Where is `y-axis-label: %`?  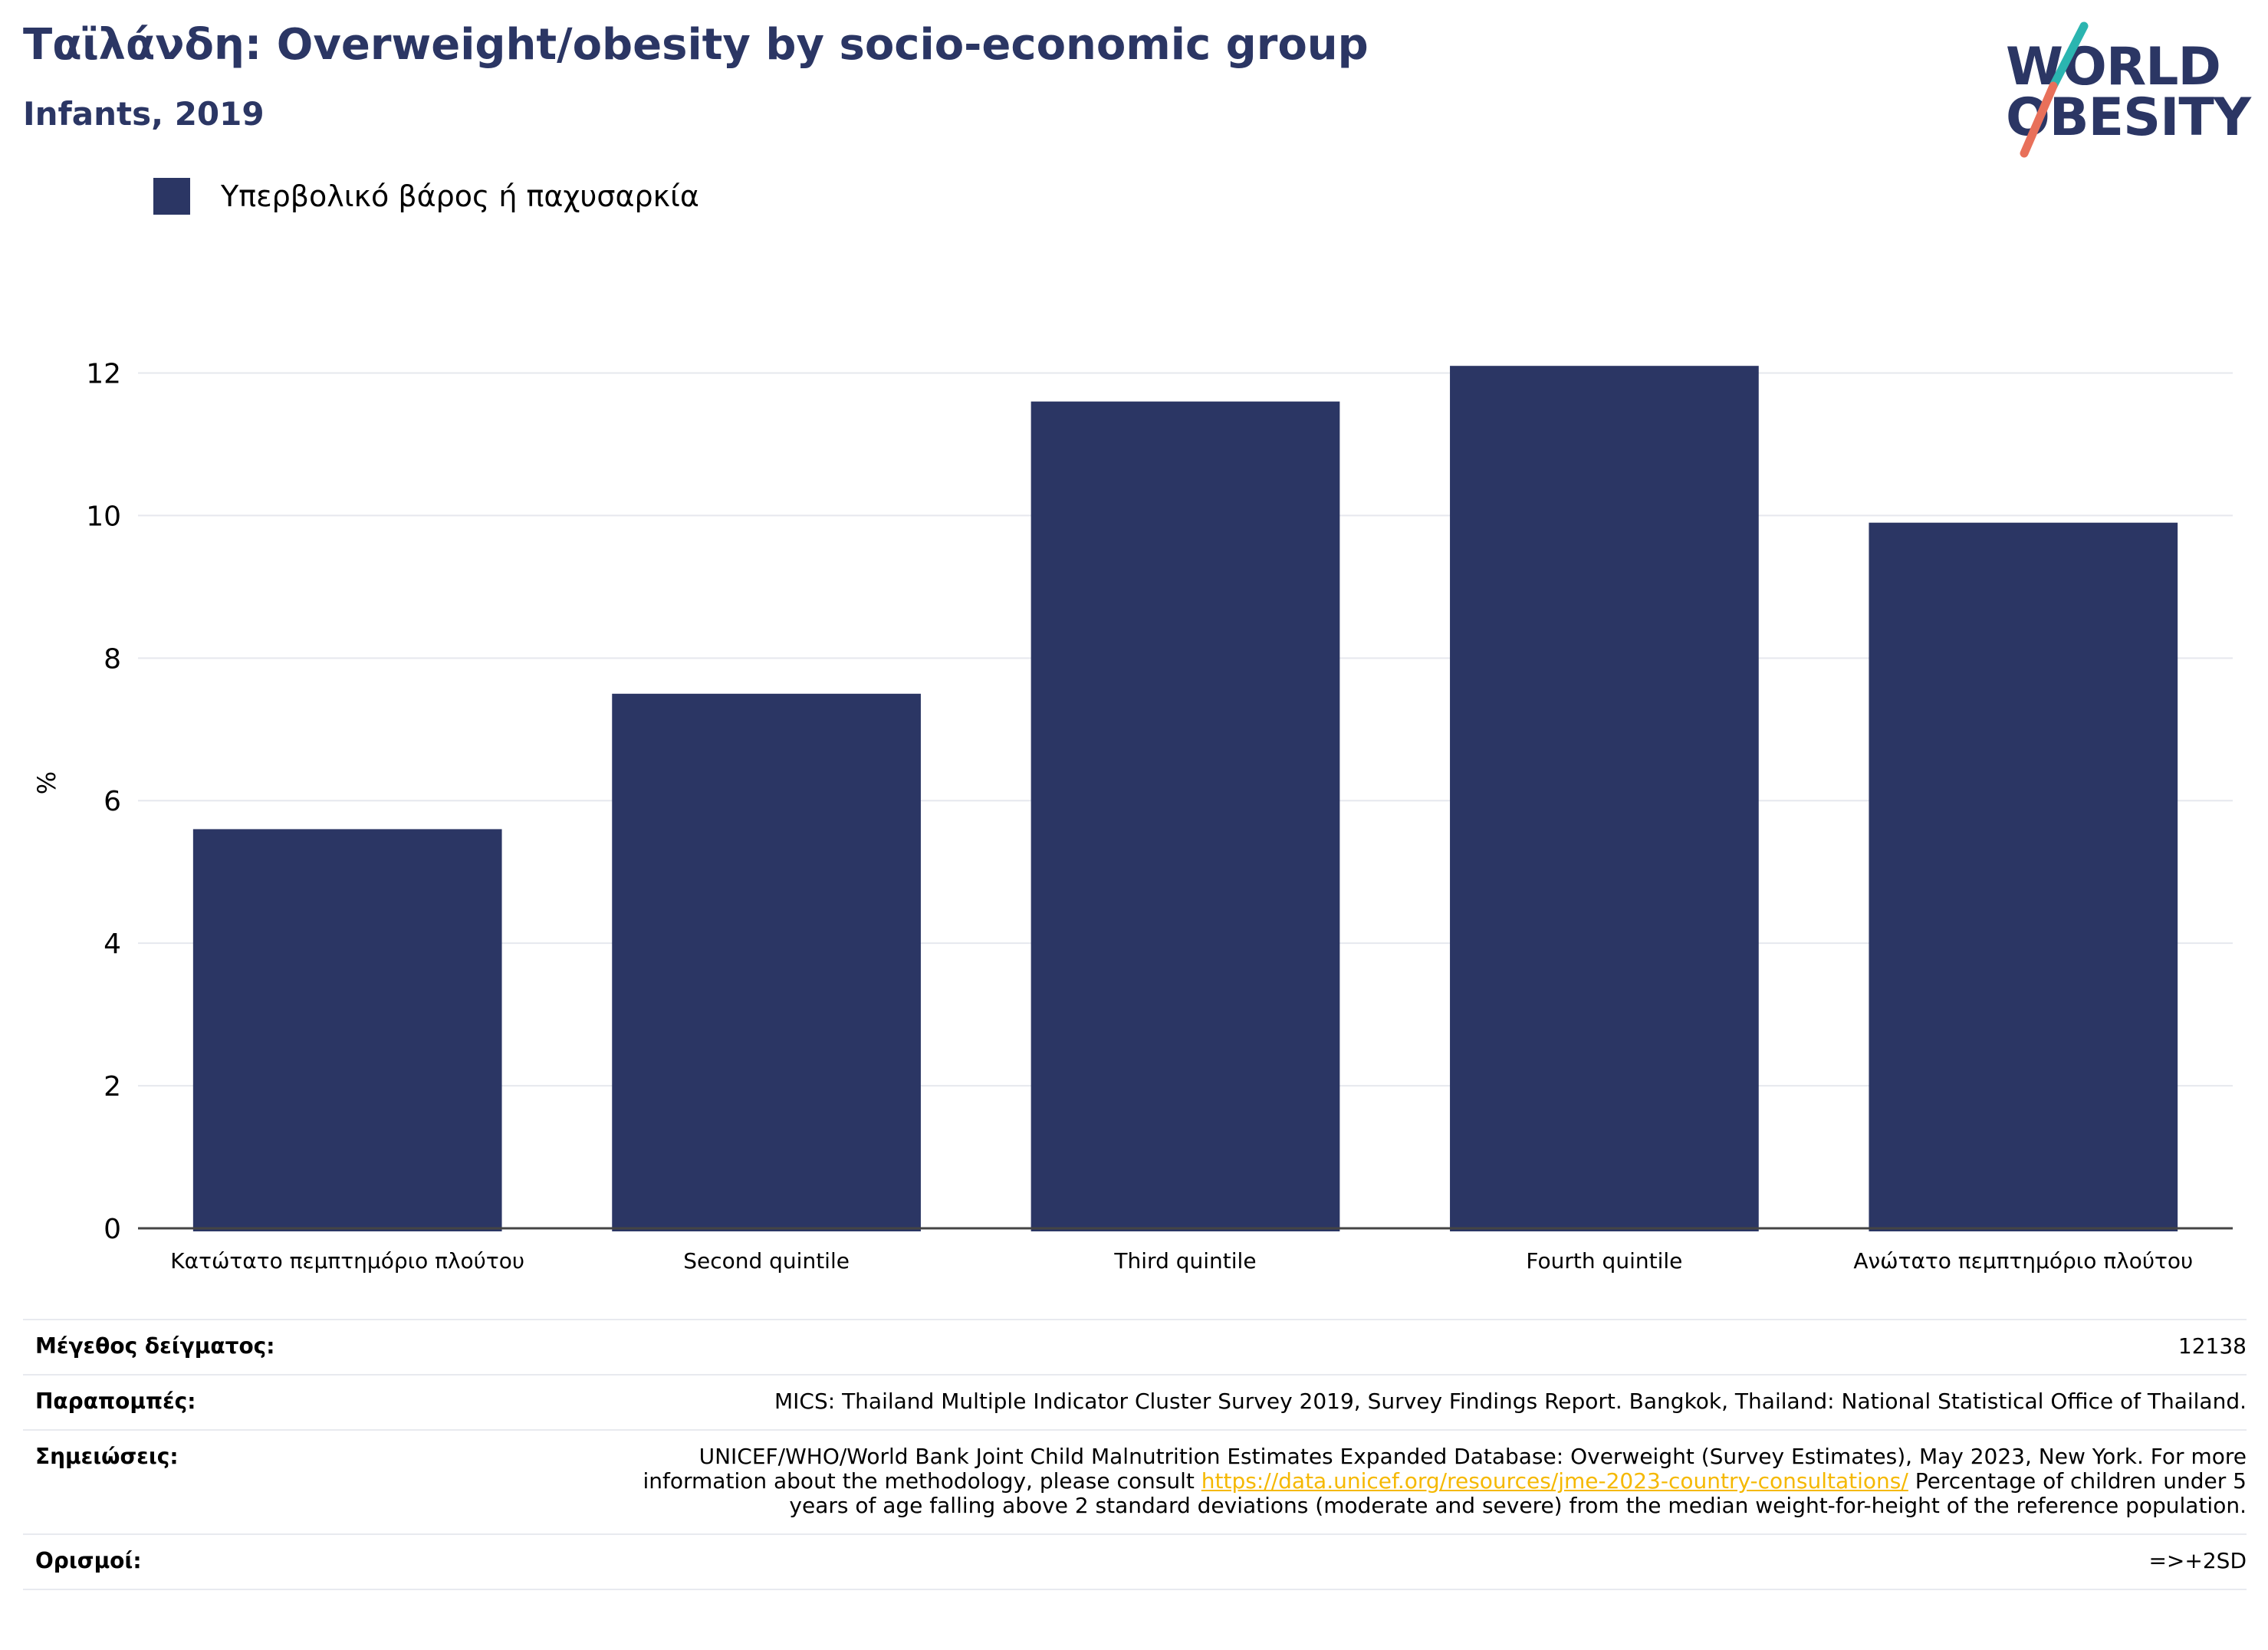
y-axis-label: % is located at coordinates (46, 782).